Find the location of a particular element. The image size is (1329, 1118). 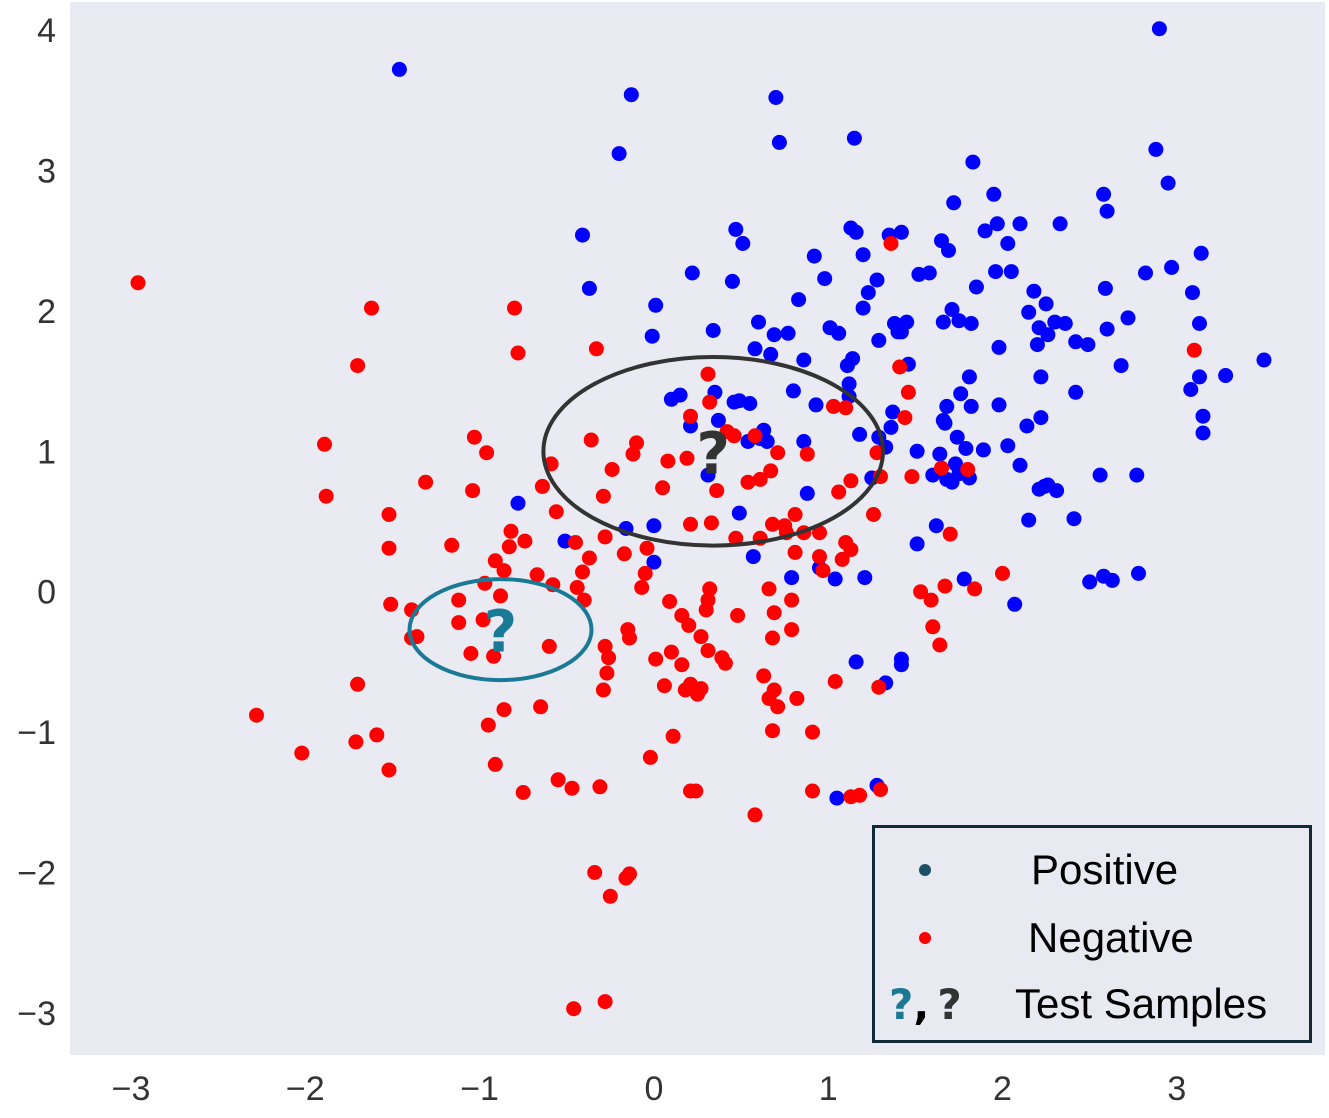

test-sample-circle is located at coordinates (500, 630).